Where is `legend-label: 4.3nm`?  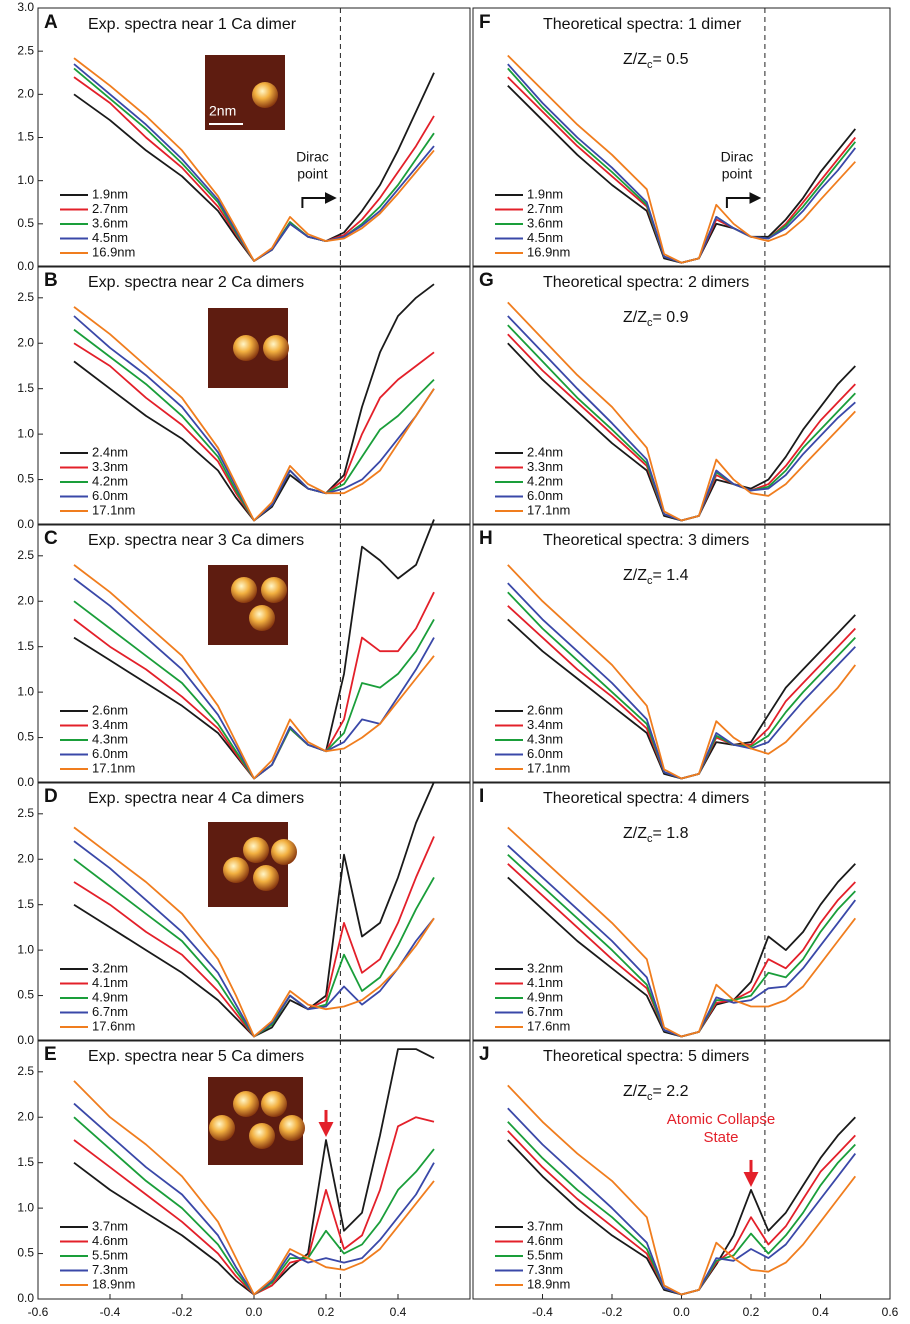
legend-label: 4.3nm is located at coordinates (110, 738).